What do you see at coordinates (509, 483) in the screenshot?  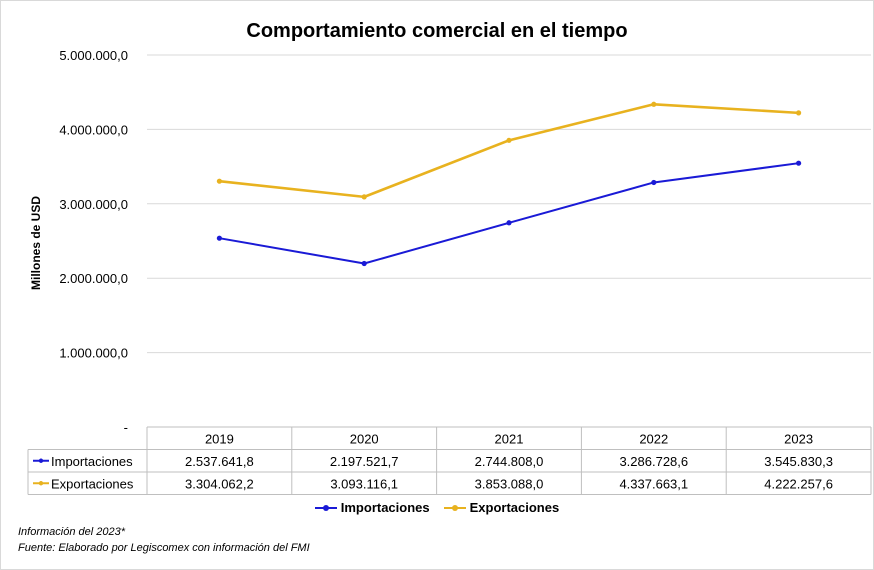 I see `table-value-cell: 3.853.088,0` at bounding box center [509, 483].